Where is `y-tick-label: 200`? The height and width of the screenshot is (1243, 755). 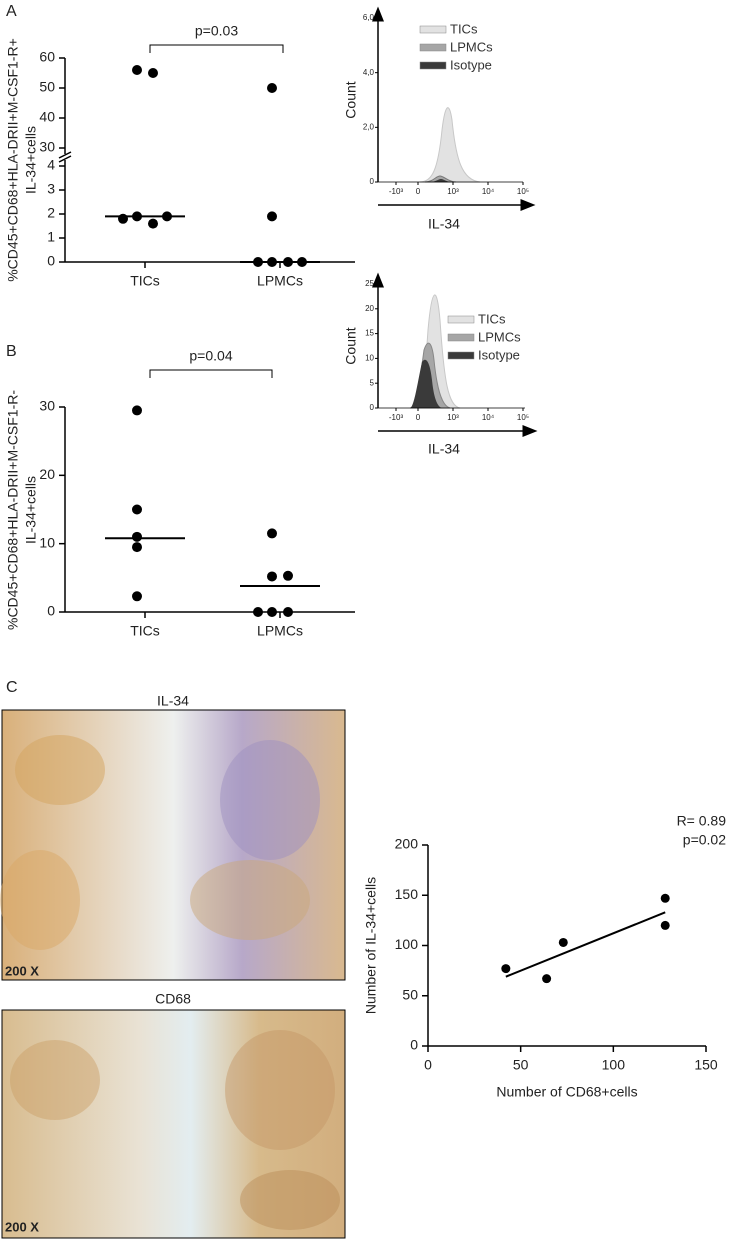
y-tick-label: 200 is located at coordinates (407, 844).